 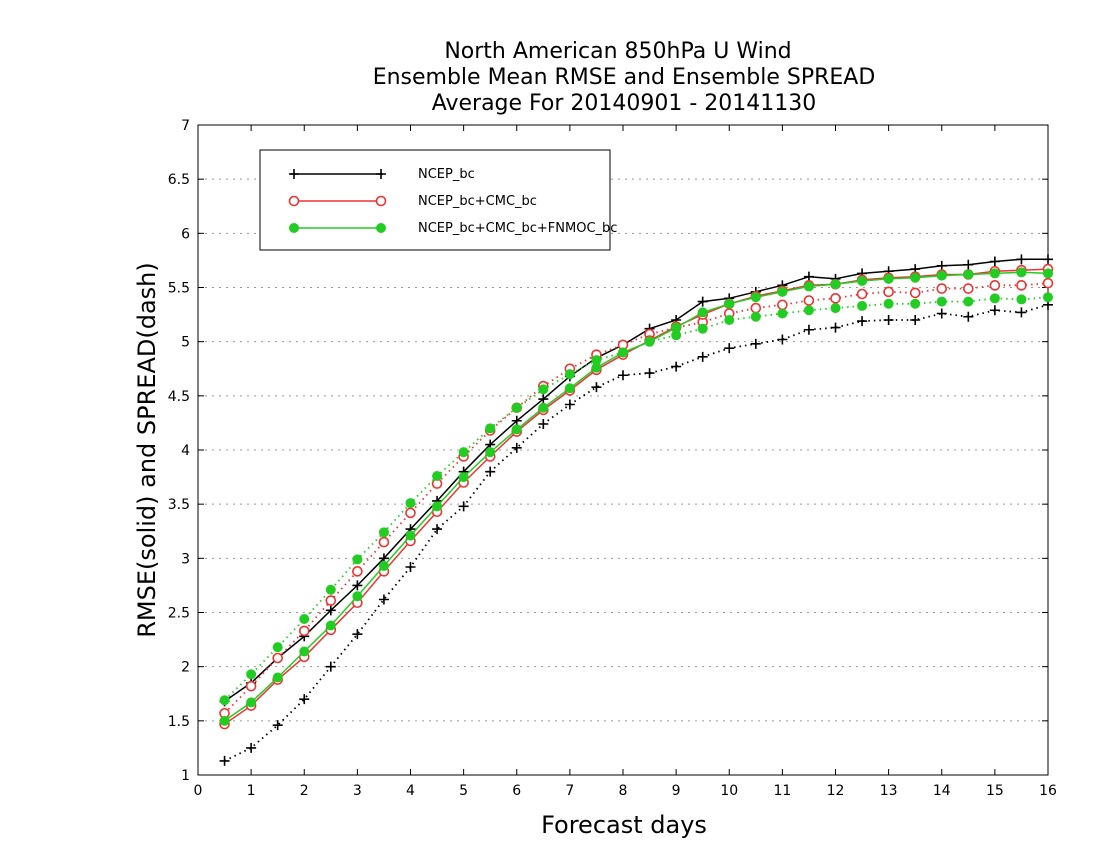 I want to click on legend-box, so click(x=435, y=200).